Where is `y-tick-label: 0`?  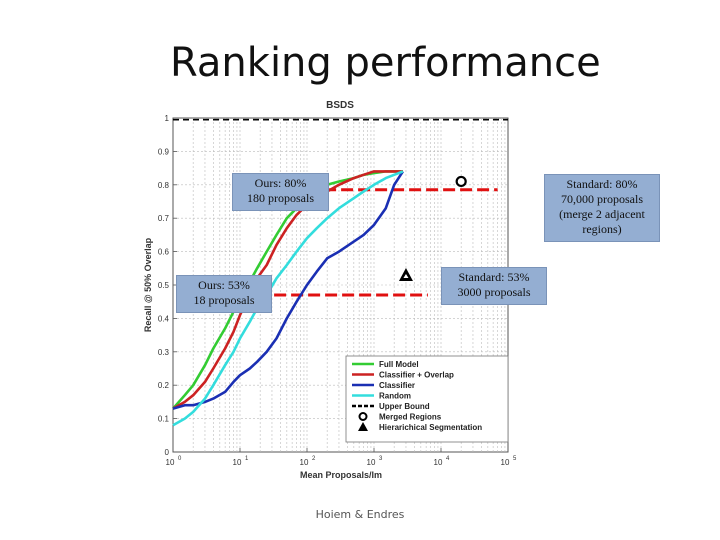
y-tick-label: 0 is located at coordinates (167, 452).